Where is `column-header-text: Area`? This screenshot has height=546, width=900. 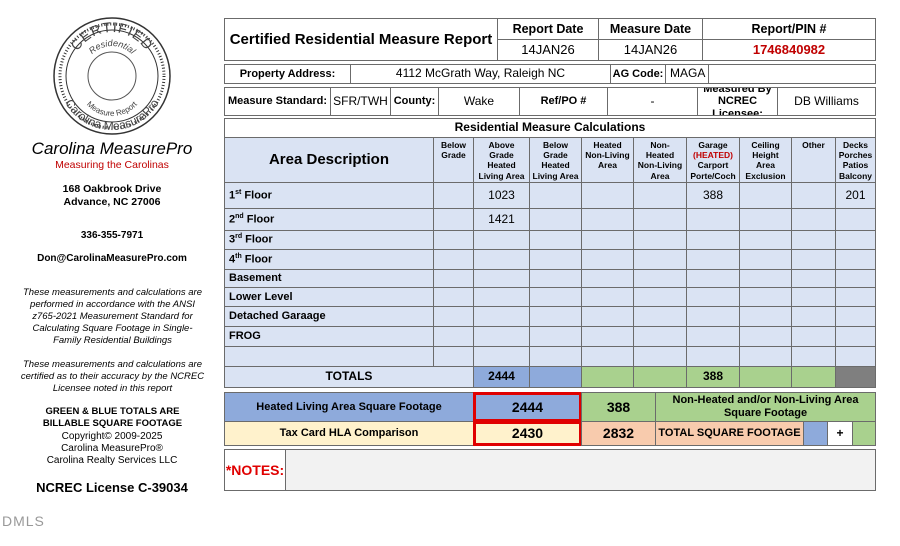 column-header-text: Area is located at coordinates (607, 165).